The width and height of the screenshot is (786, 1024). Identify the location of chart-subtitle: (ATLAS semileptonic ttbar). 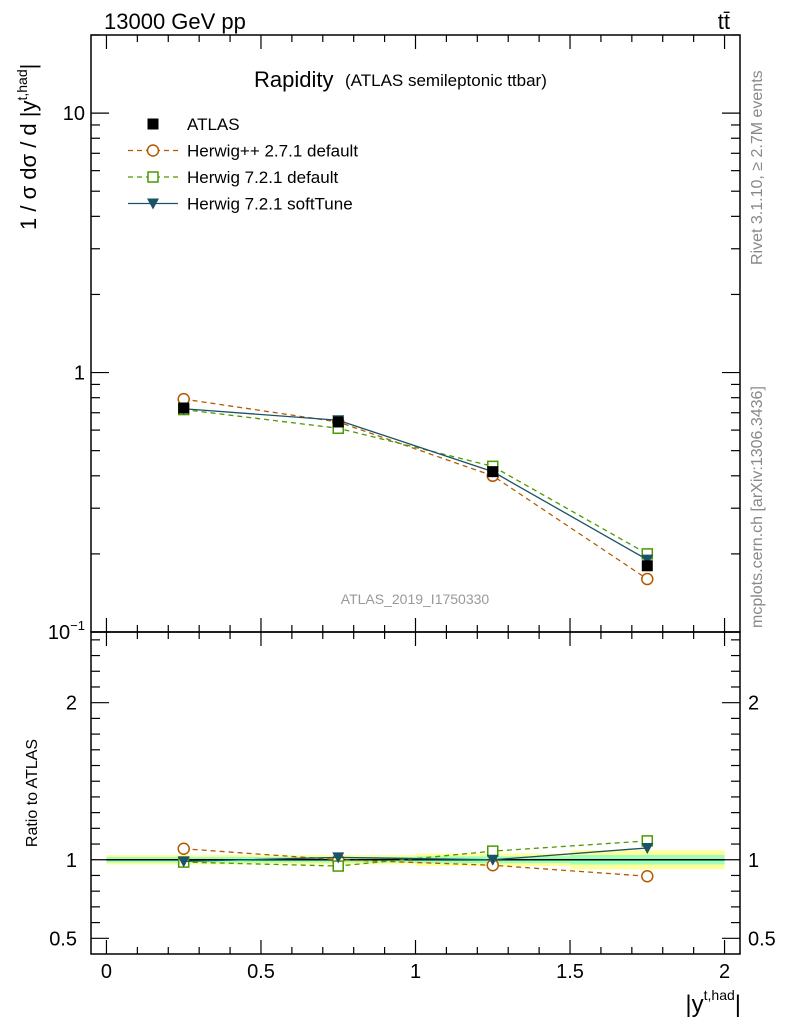
(446, 80).